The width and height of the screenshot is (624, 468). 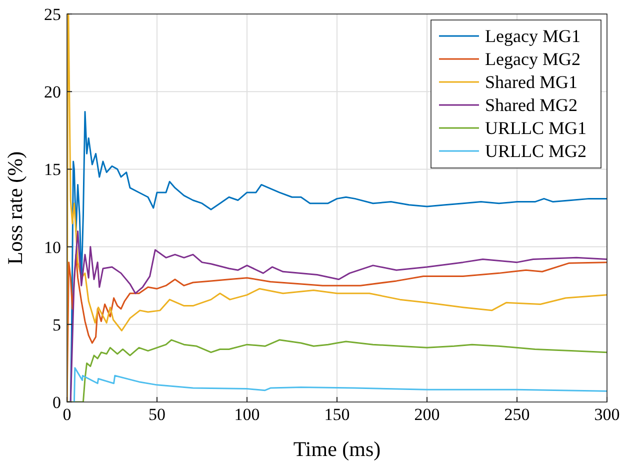 I want to click on y-tick-label: 5, so click(x=56, y=324).